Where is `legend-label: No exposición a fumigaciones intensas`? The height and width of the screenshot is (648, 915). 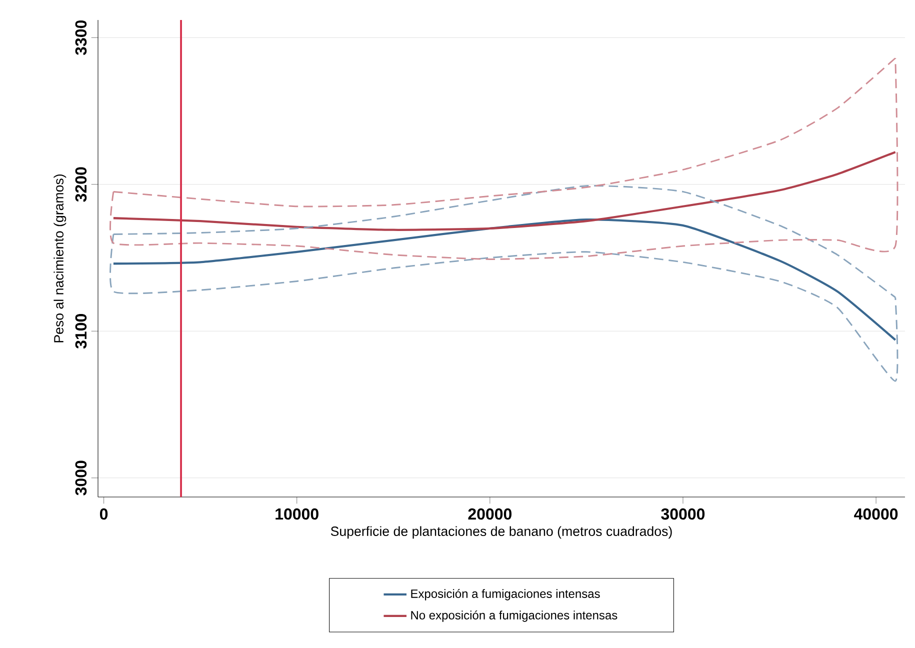 legend-label: No exposición a fumigaciones intensas is located at coordinates (514, 616).